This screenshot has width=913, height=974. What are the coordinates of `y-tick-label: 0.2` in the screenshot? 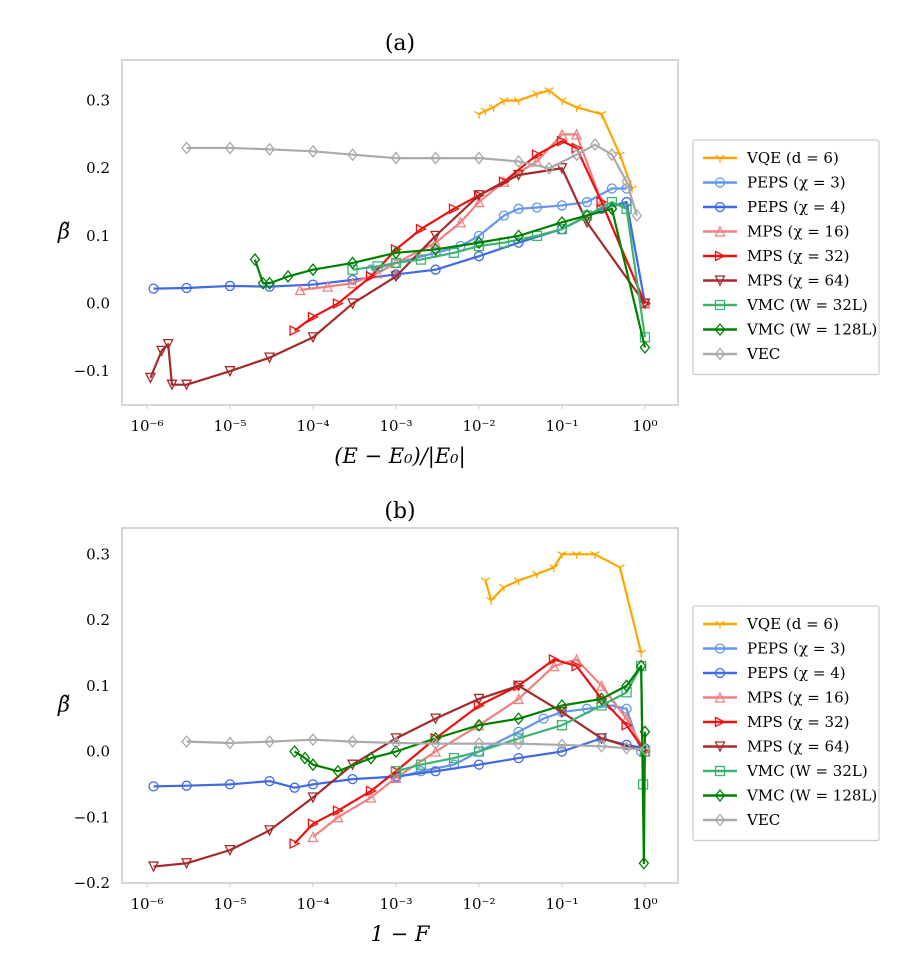 It's located at (98, 620).